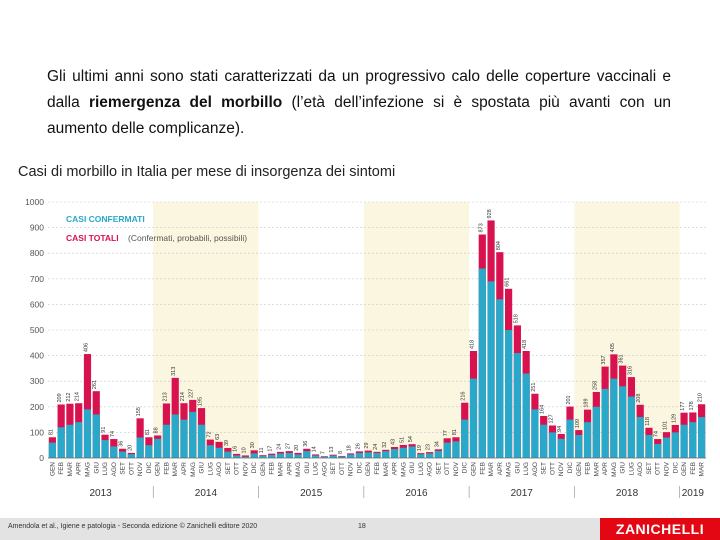 Image resolution: width=720 pixels, height=540 pixels. What do you see at coordinates (236, 449) in the screenshot?
I see `data-label: 16` at bounding box center [236, 449].